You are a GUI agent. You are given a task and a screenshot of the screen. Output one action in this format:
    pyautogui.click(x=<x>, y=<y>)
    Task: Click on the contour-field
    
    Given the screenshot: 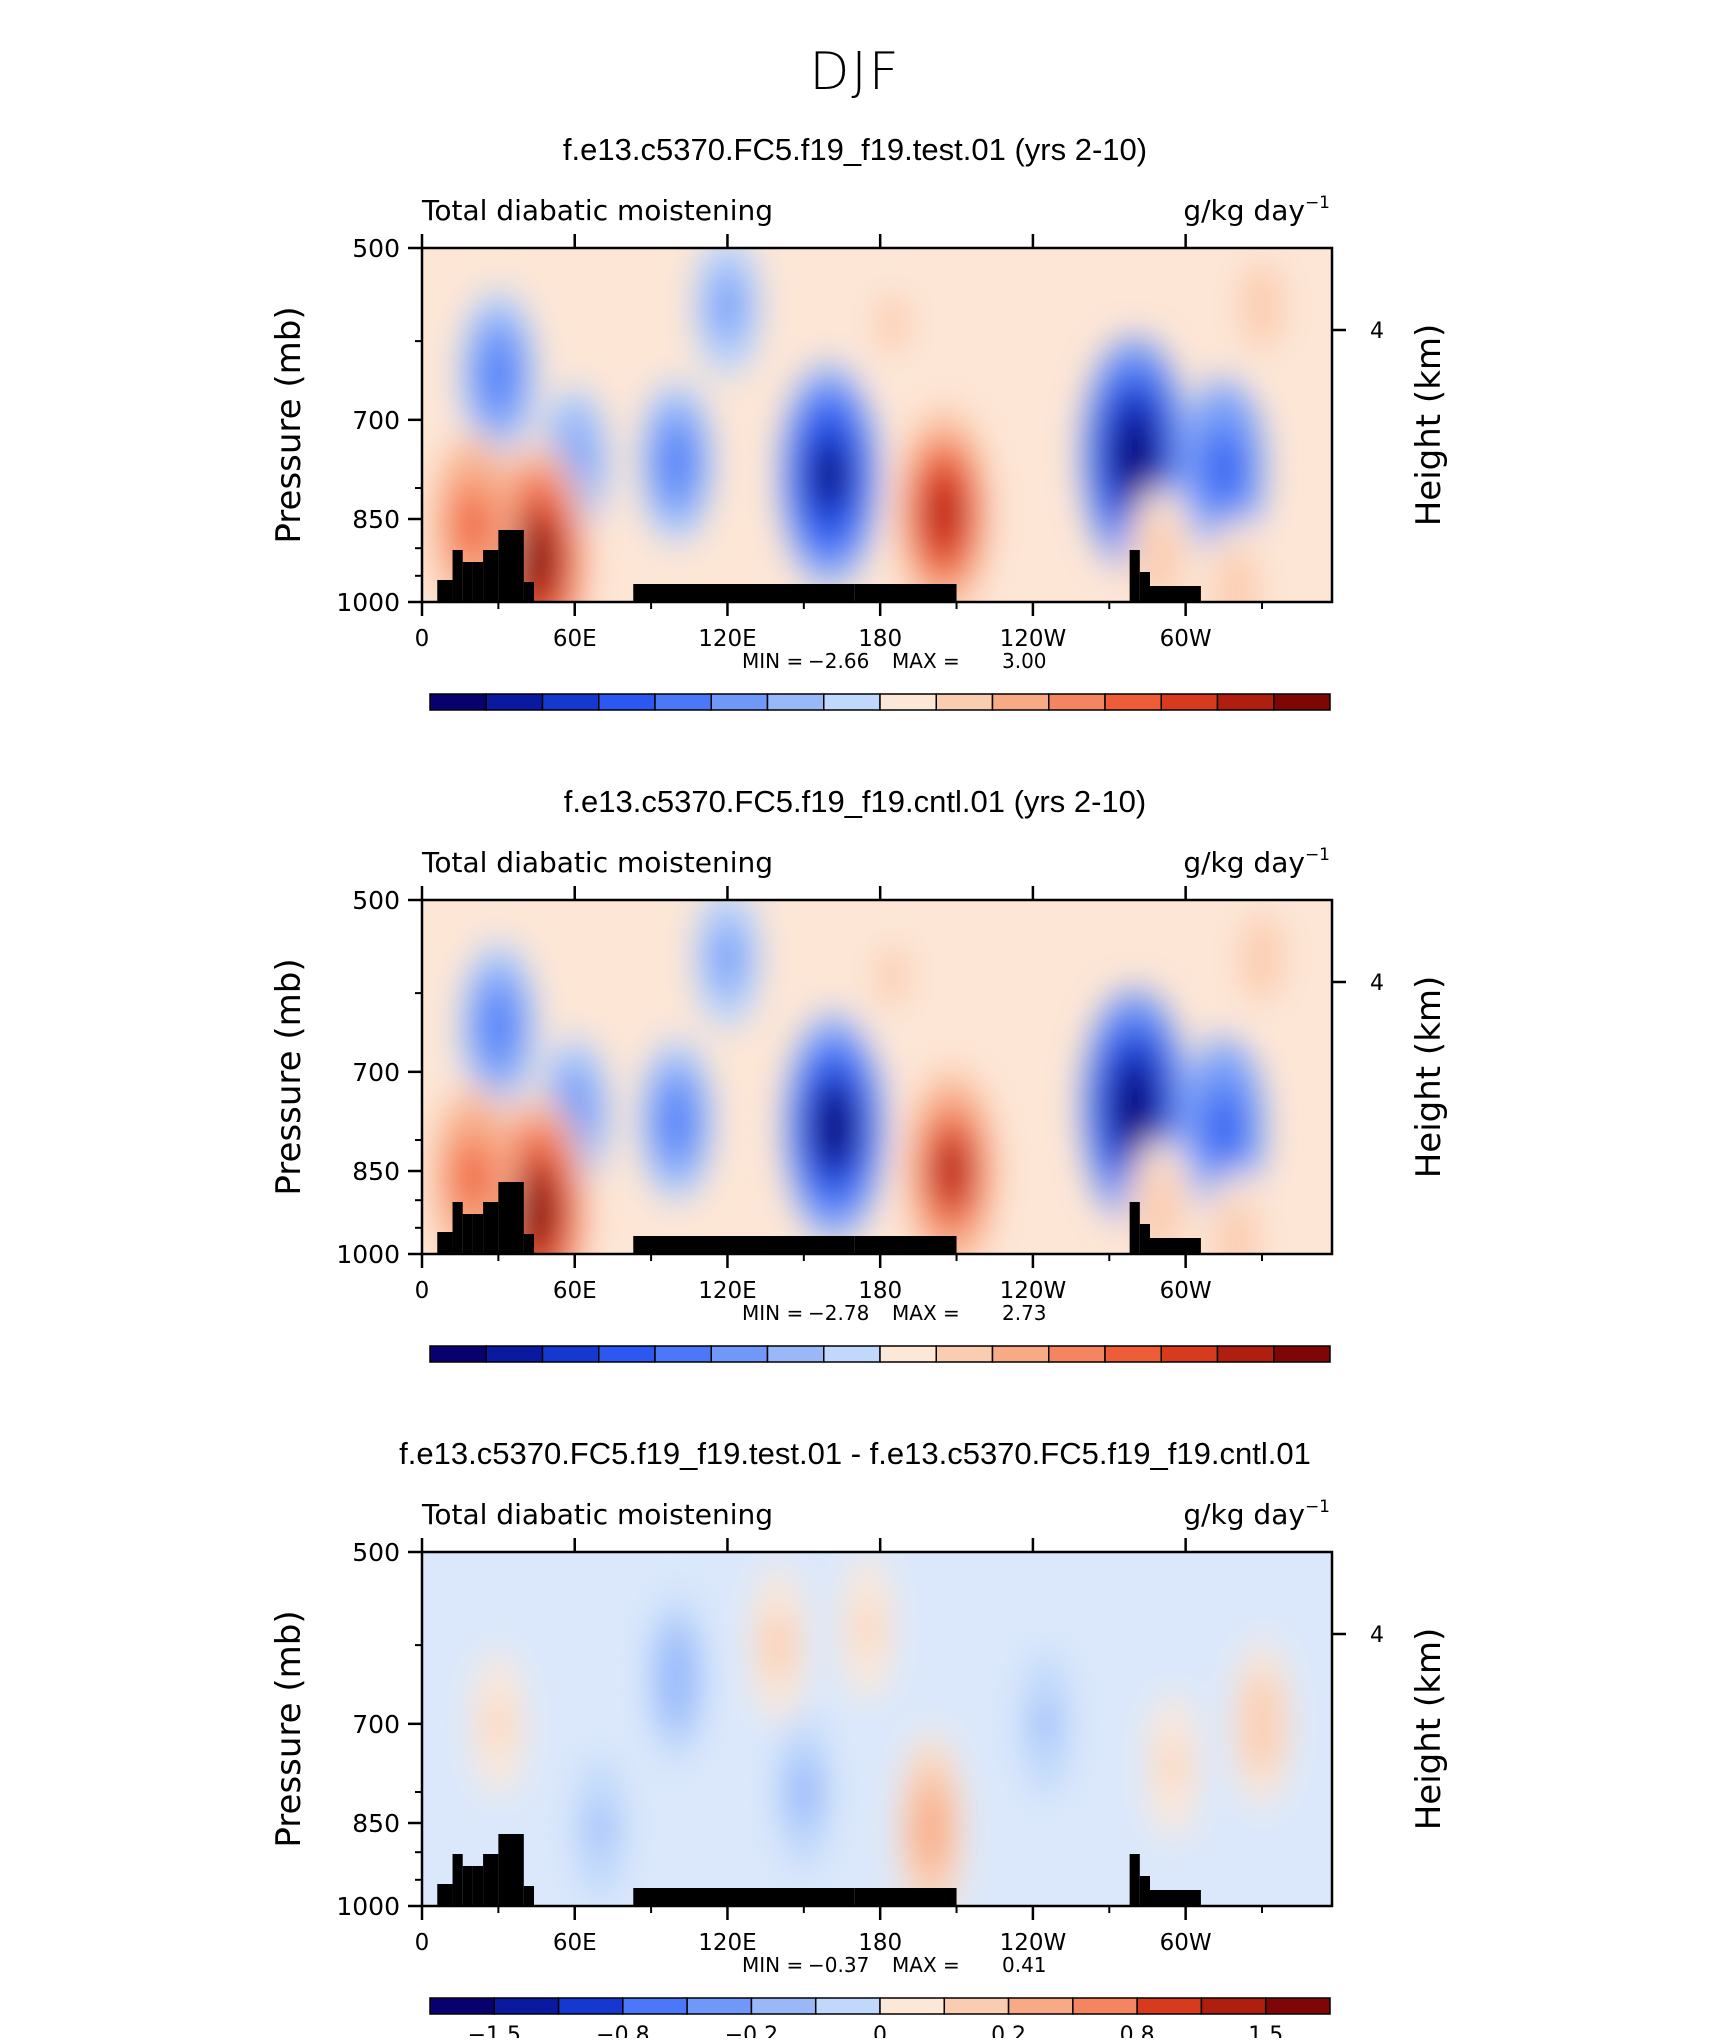 What is the action you would take?
    pyautogui.click(x=864, y=1729)
    